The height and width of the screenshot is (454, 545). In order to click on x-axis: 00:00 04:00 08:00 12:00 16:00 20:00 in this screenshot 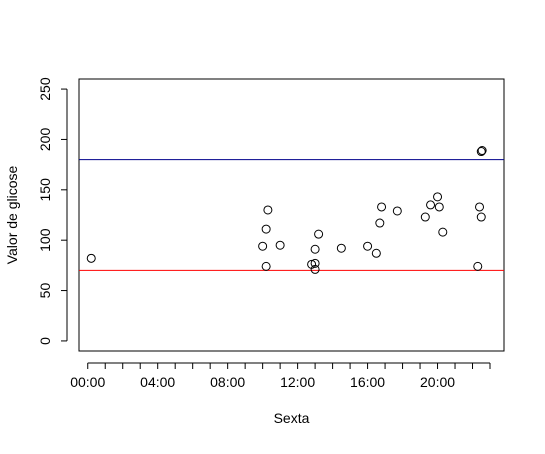, I will do `click(280, 376)`.